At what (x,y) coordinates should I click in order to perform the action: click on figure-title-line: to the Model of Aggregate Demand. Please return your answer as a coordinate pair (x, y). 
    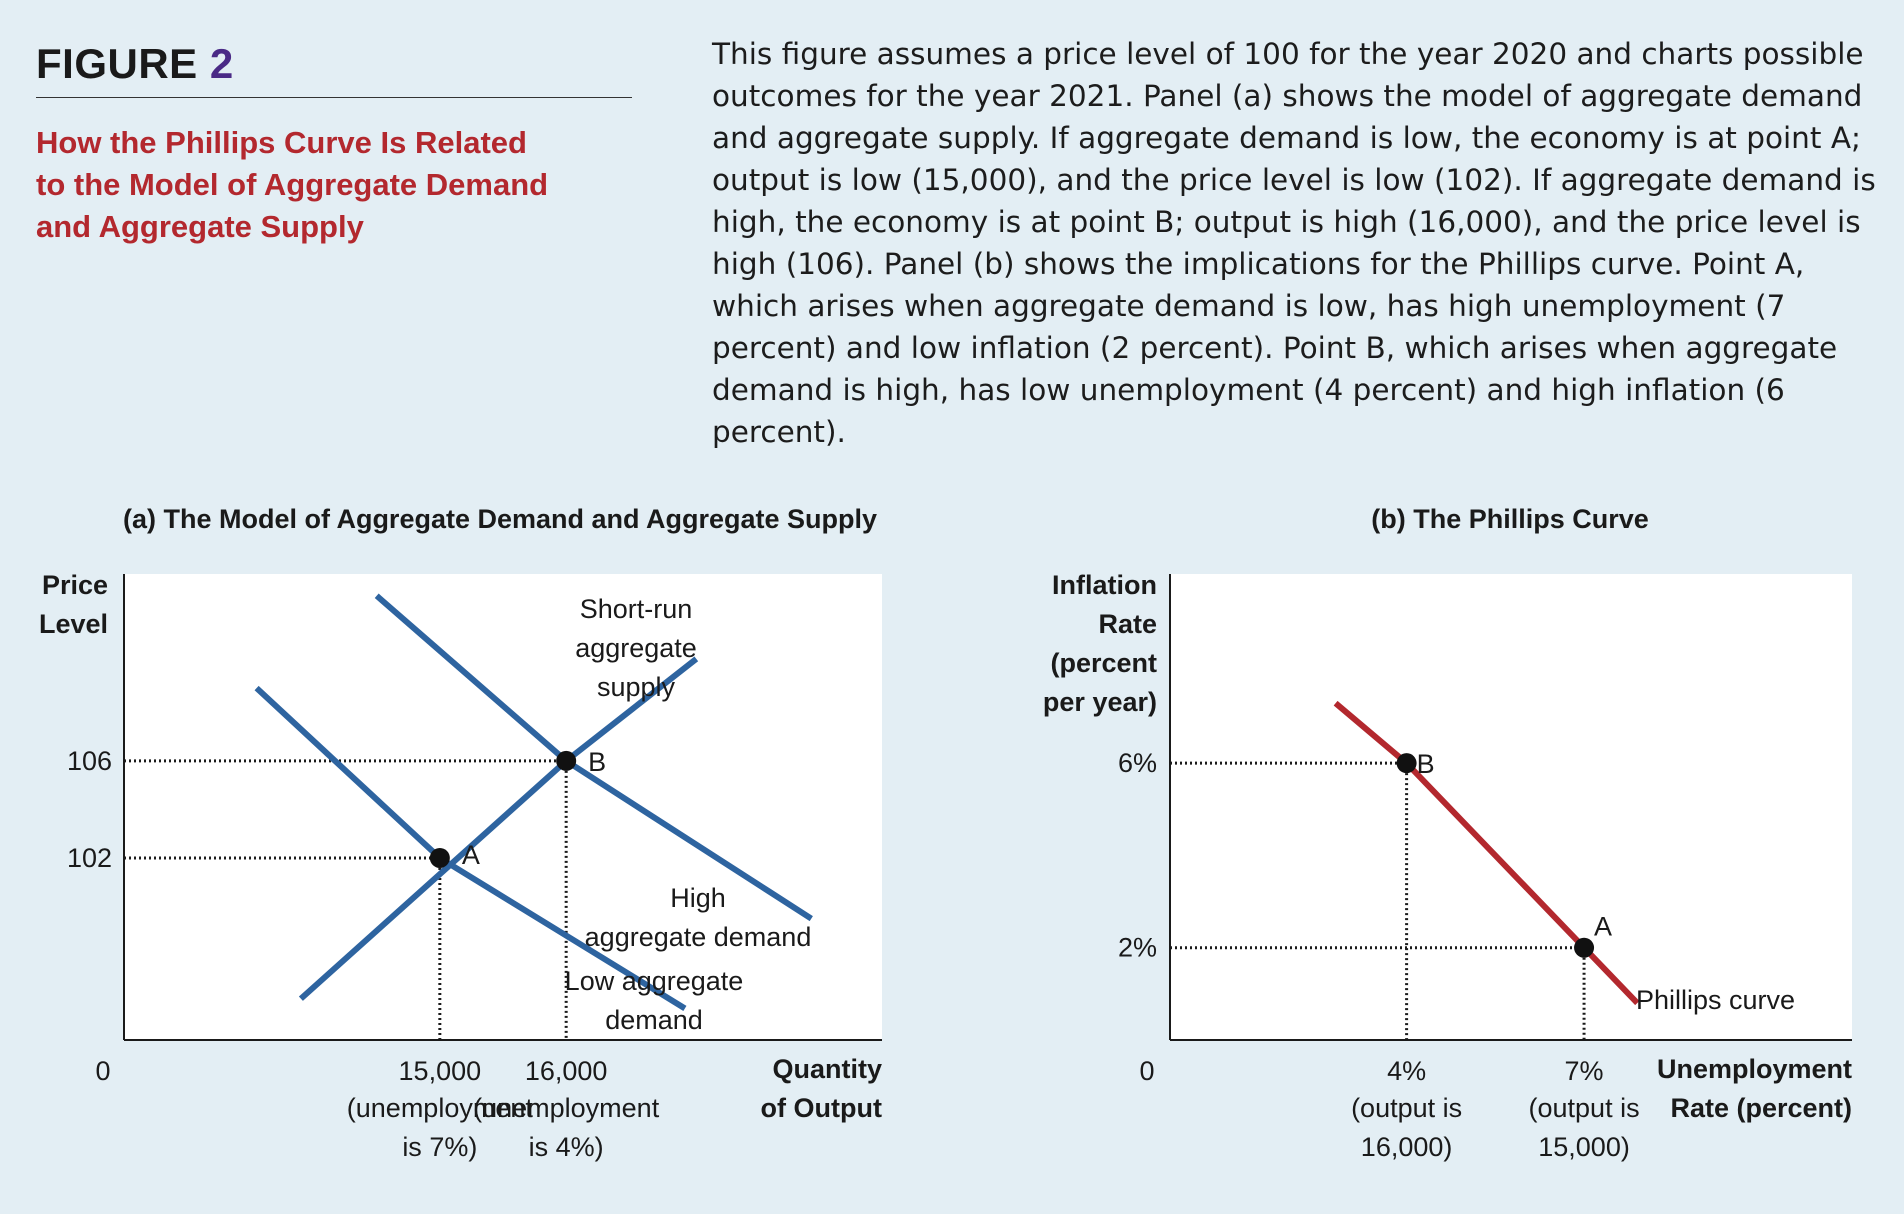
    Looking at the image, I should click on (292, 184).